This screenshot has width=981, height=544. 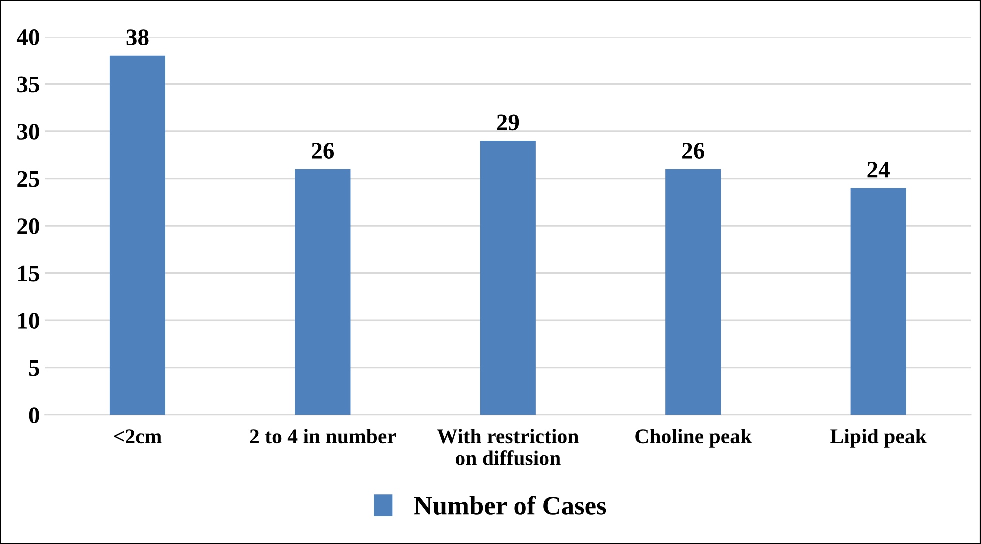 What do you see at coordinates (878, 438) in the screenshot?
I see `x-tick-label: Lipid peak` at bounding box center [878, 438].